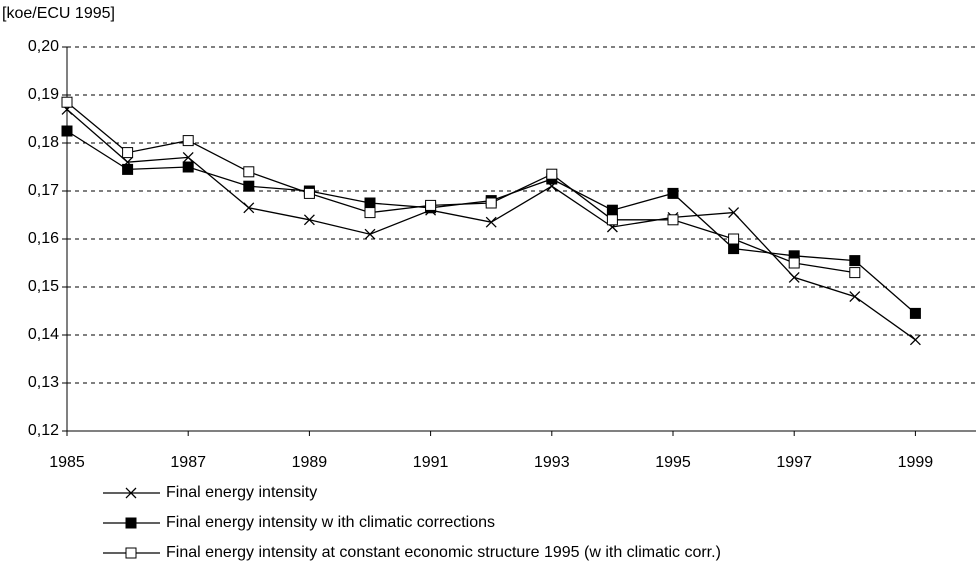 This screenshot has height=570, width=980. What do you see at coordinates (552, 462) in the screenshot?
I see `x-tick-label: 1993` at bounding box center [552, 462].